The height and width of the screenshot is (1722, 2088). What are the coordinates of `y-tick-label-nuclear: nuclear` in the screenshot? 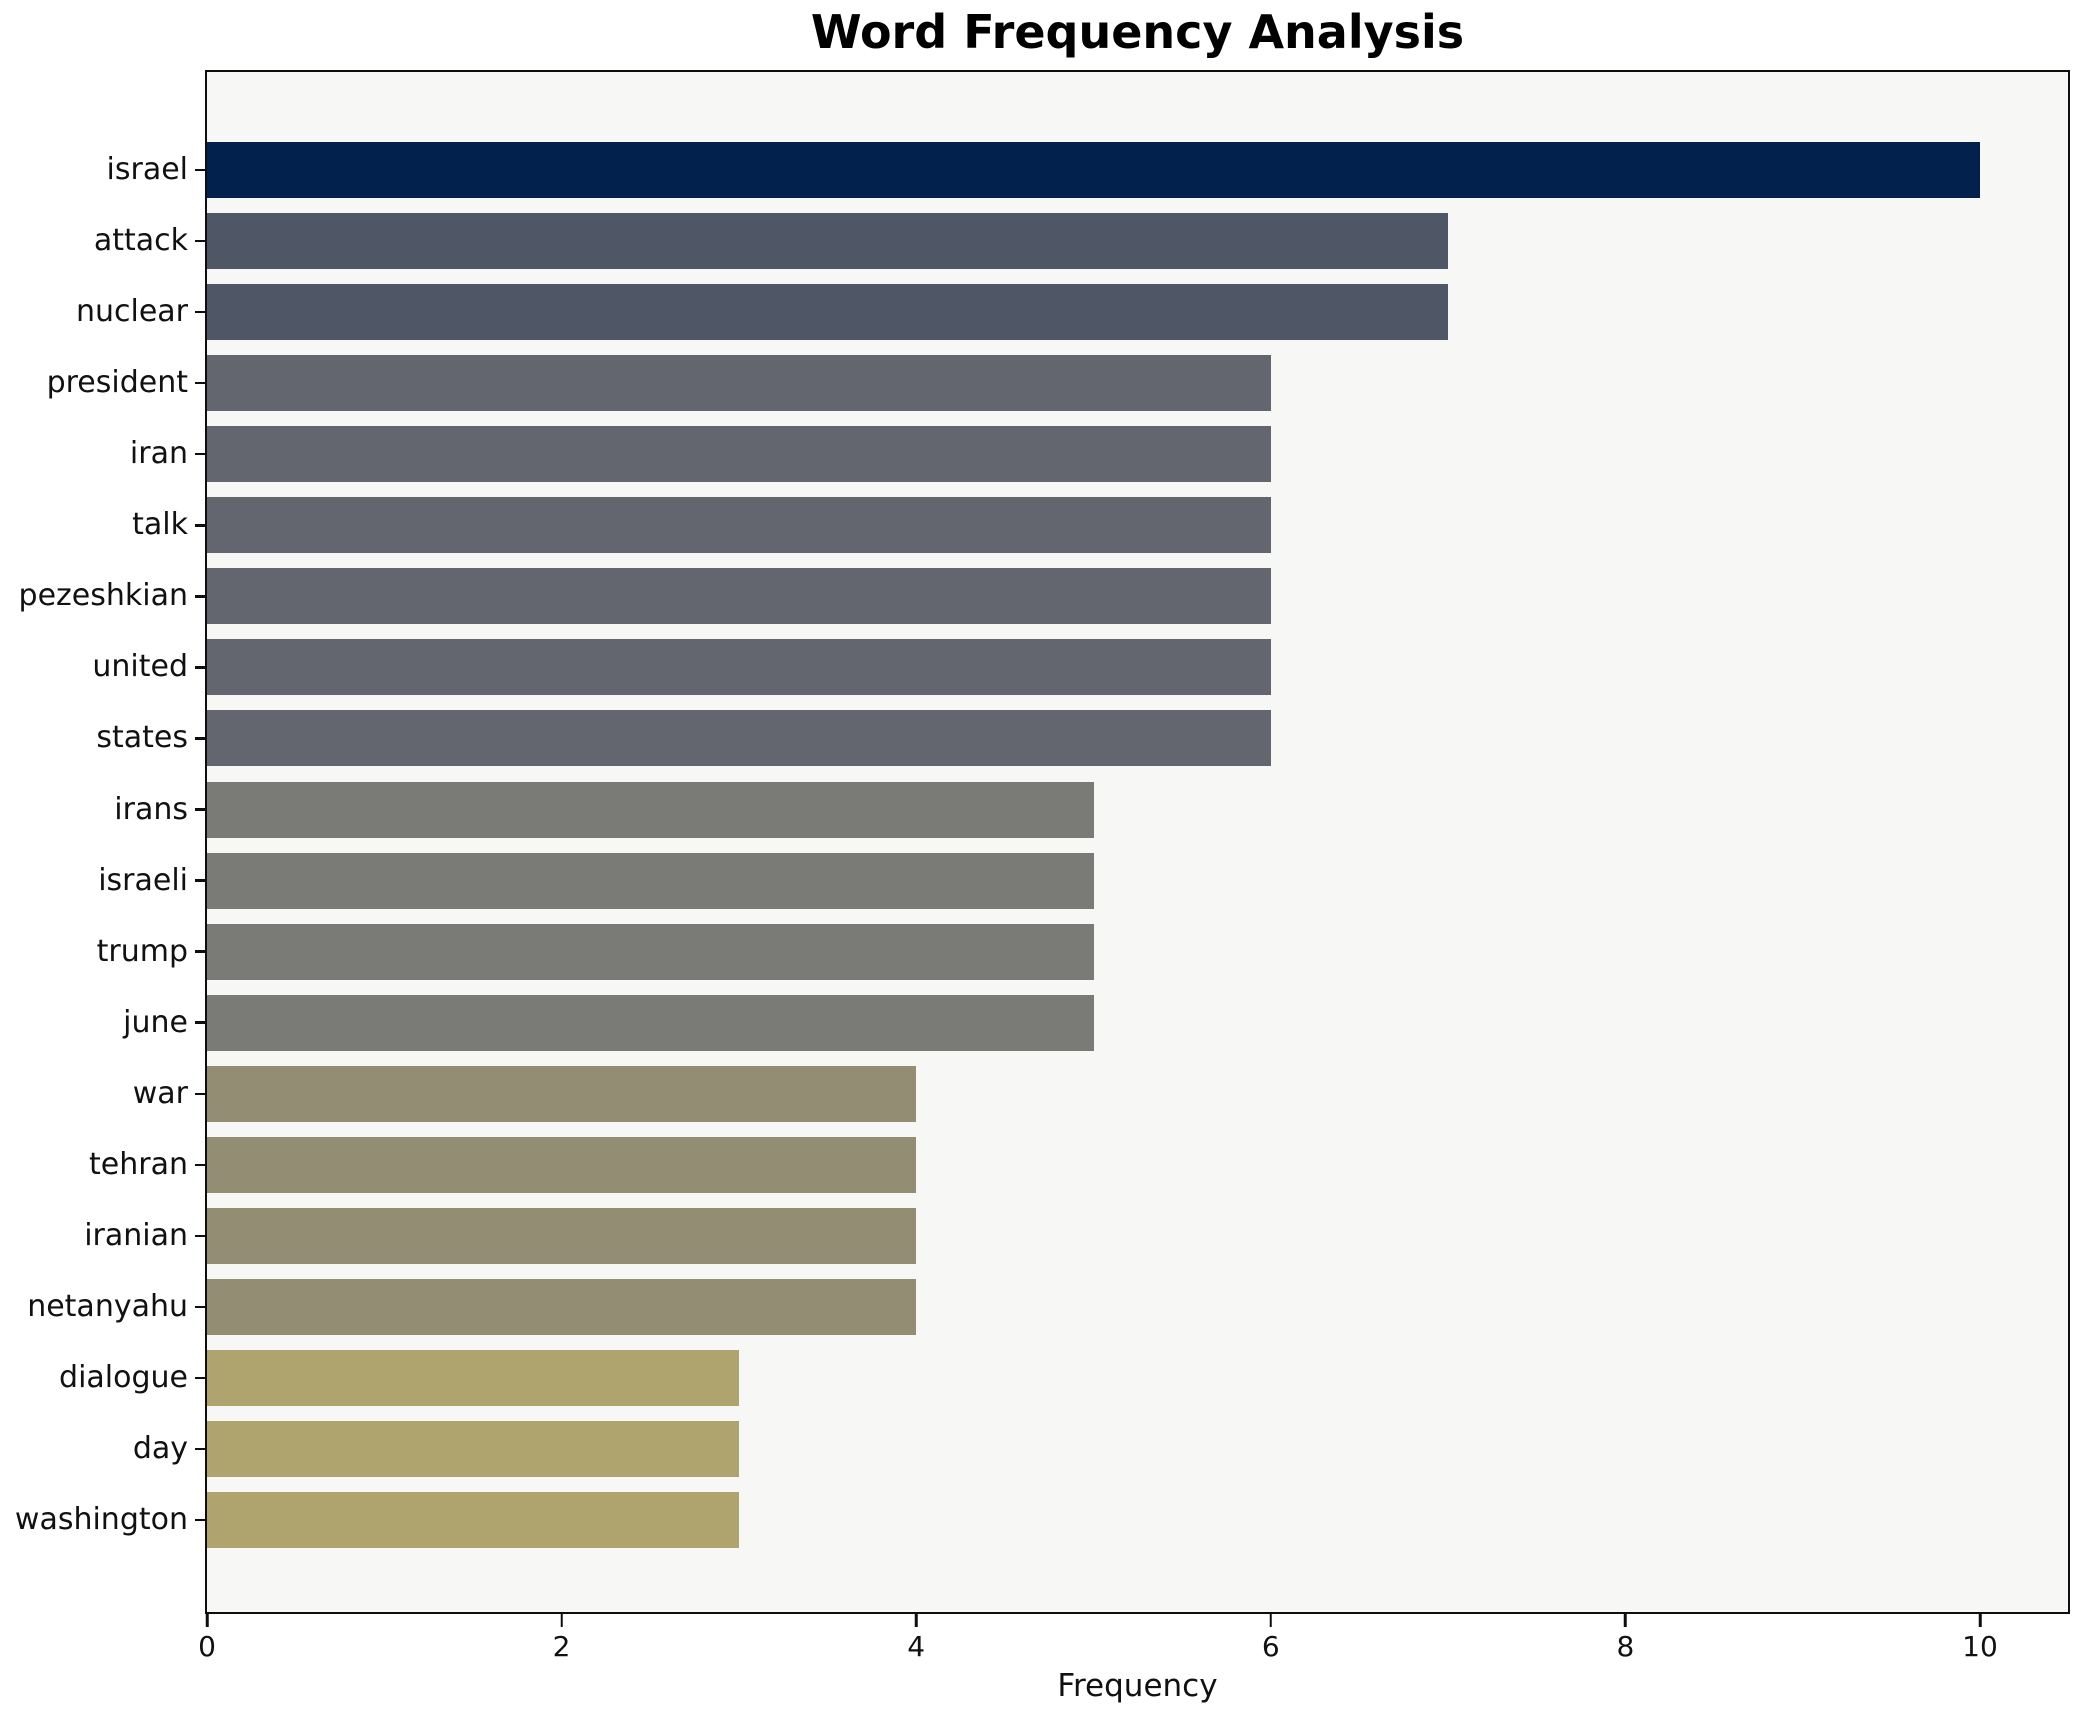 It's located at (131, 312).